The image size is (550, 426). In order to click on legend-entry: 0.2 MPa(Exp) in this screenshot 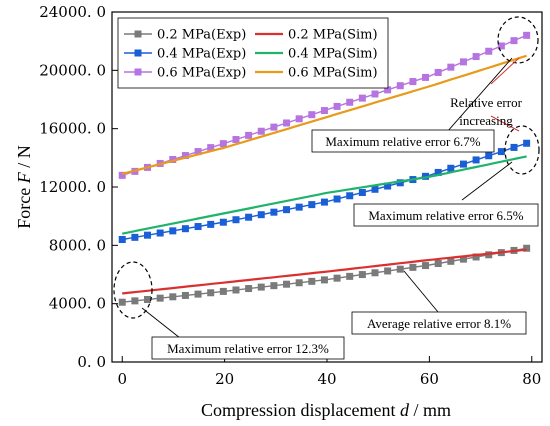, I will do `click(185, 35)`.